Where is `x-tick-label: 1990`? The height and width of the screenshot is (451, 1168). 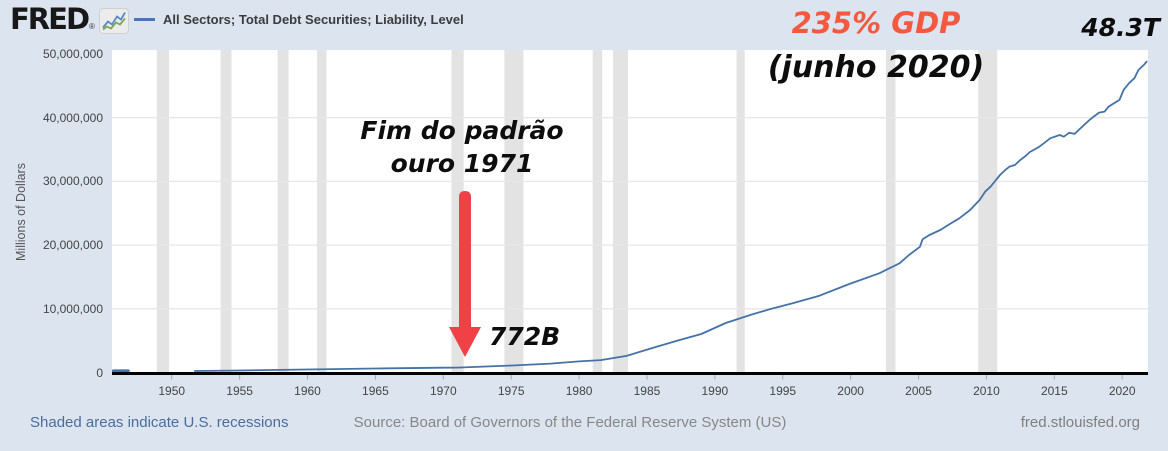 x-tick-label: 1990 is located at coordinates (715, 391).